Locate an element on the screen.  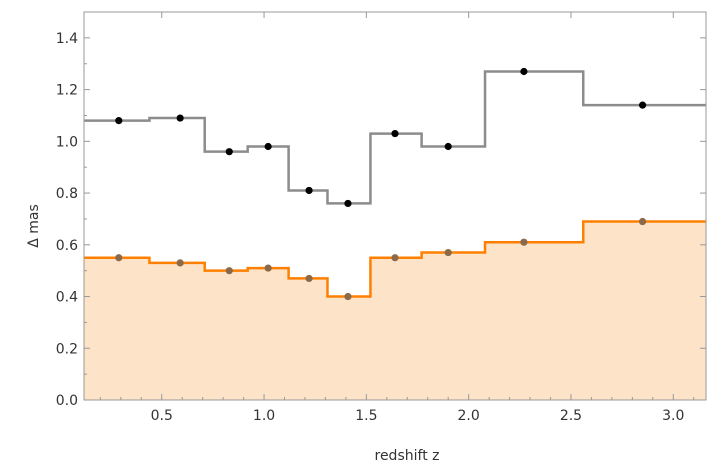
y-axis-label: Δ mas is located at coordinates (34, 226).